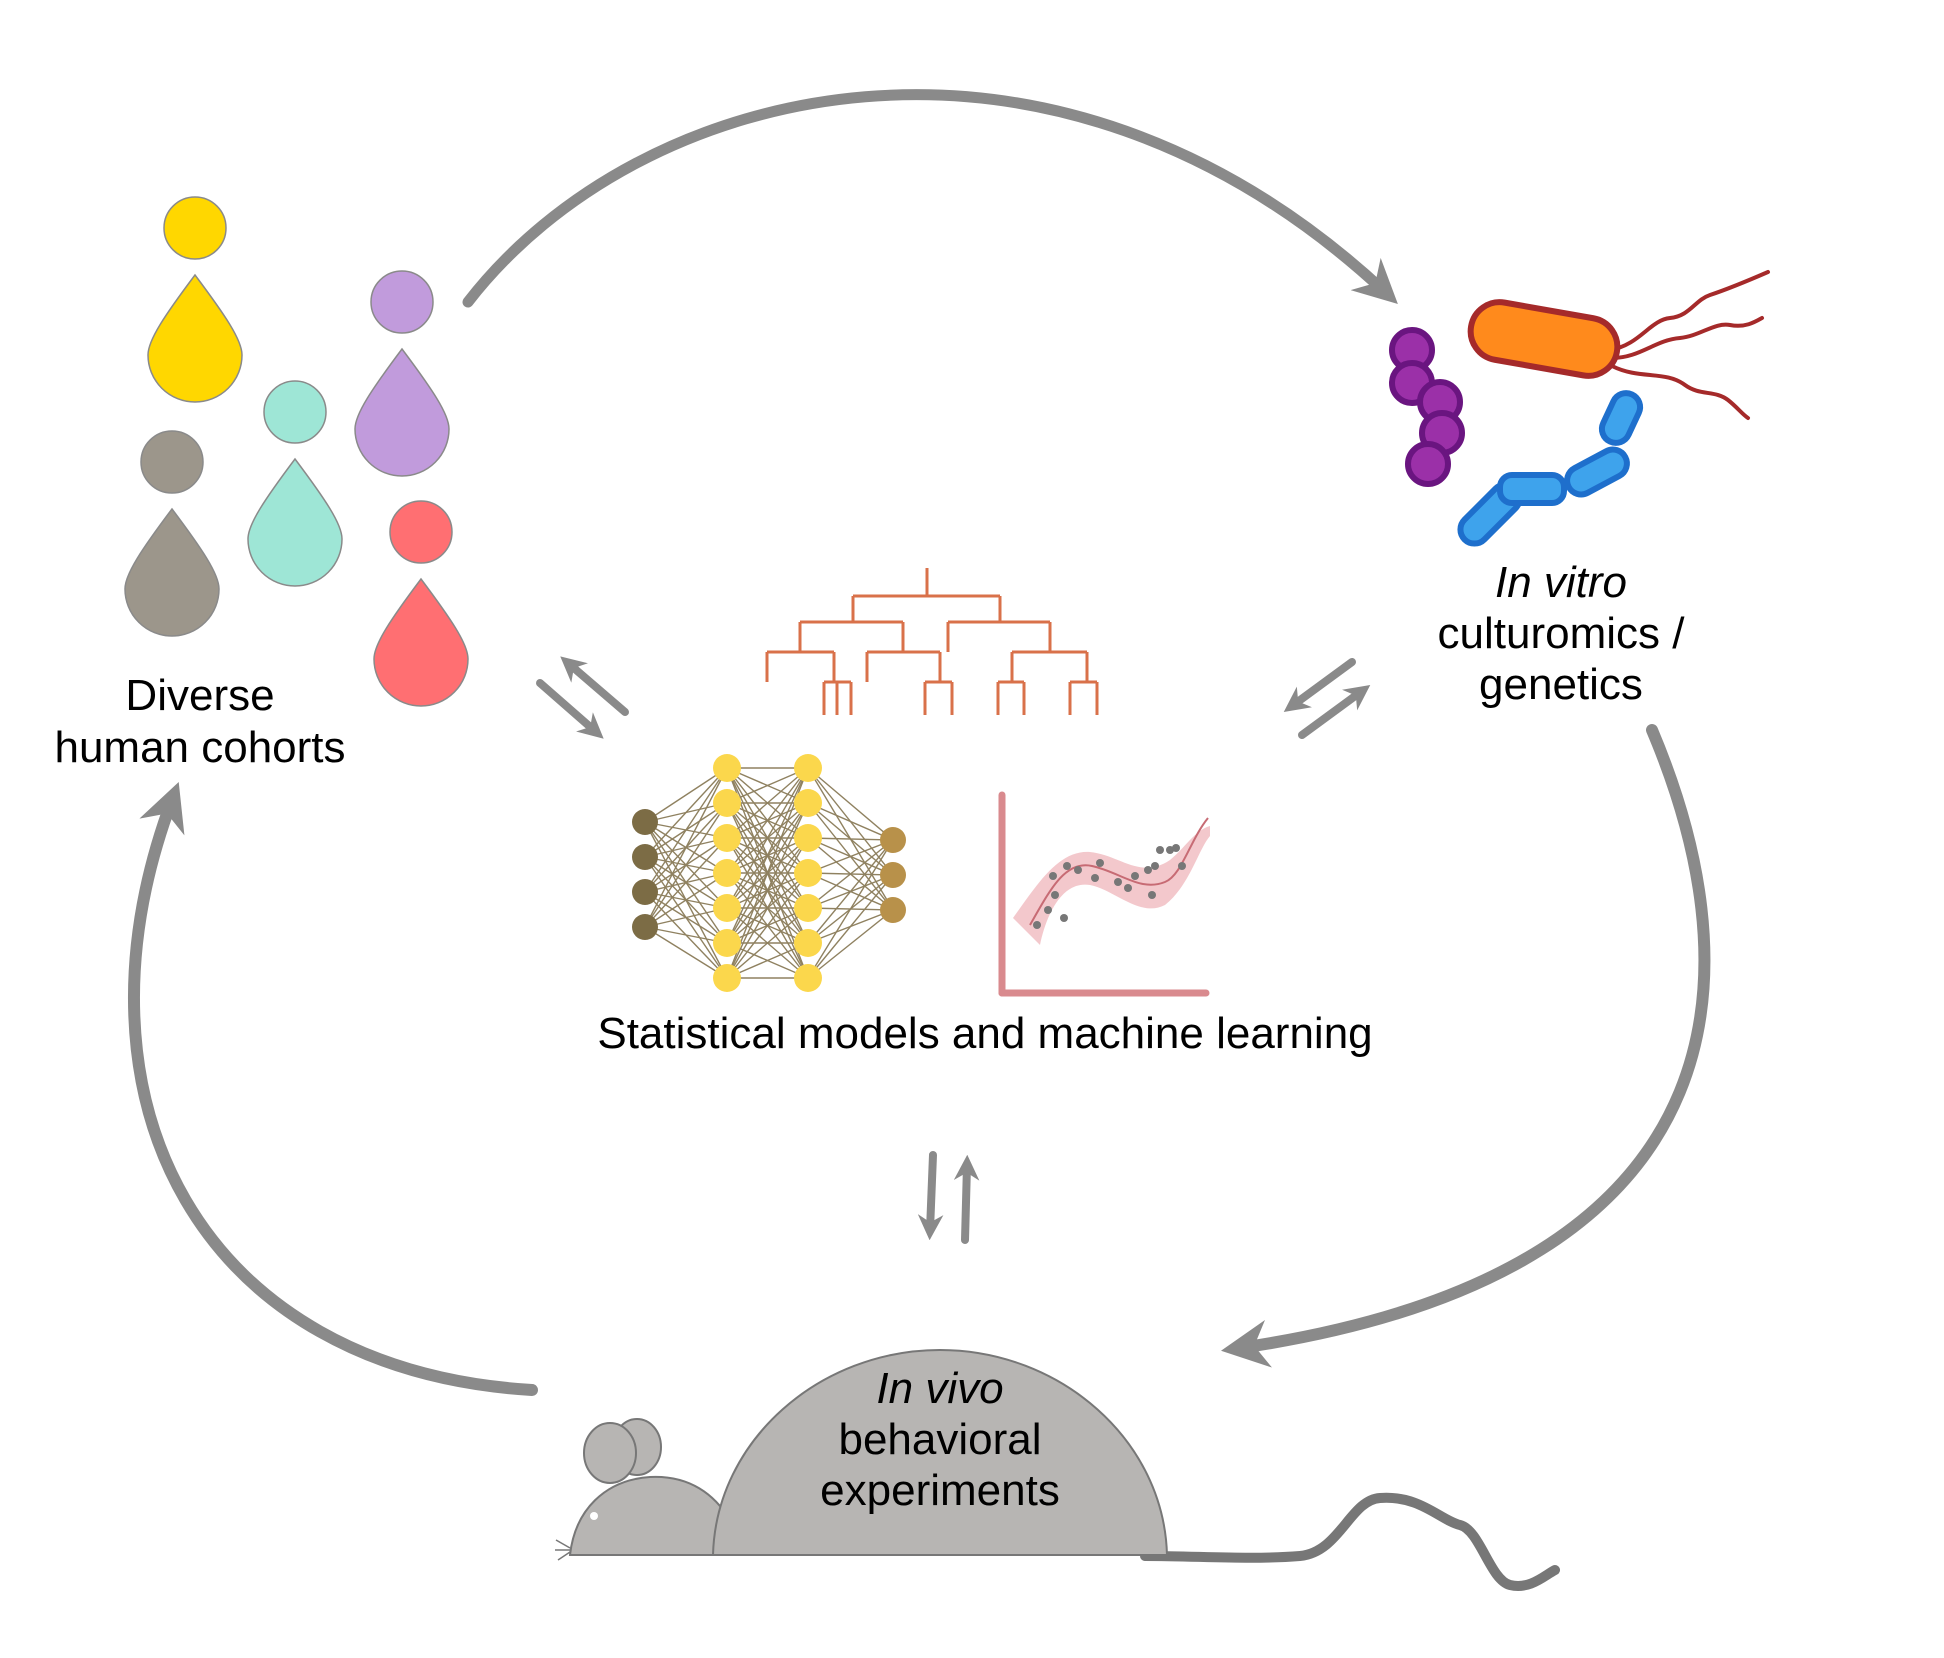 This screenshot has height=1658, width=1944. I want to click on mouse-ear-front, so click(610, 1453).